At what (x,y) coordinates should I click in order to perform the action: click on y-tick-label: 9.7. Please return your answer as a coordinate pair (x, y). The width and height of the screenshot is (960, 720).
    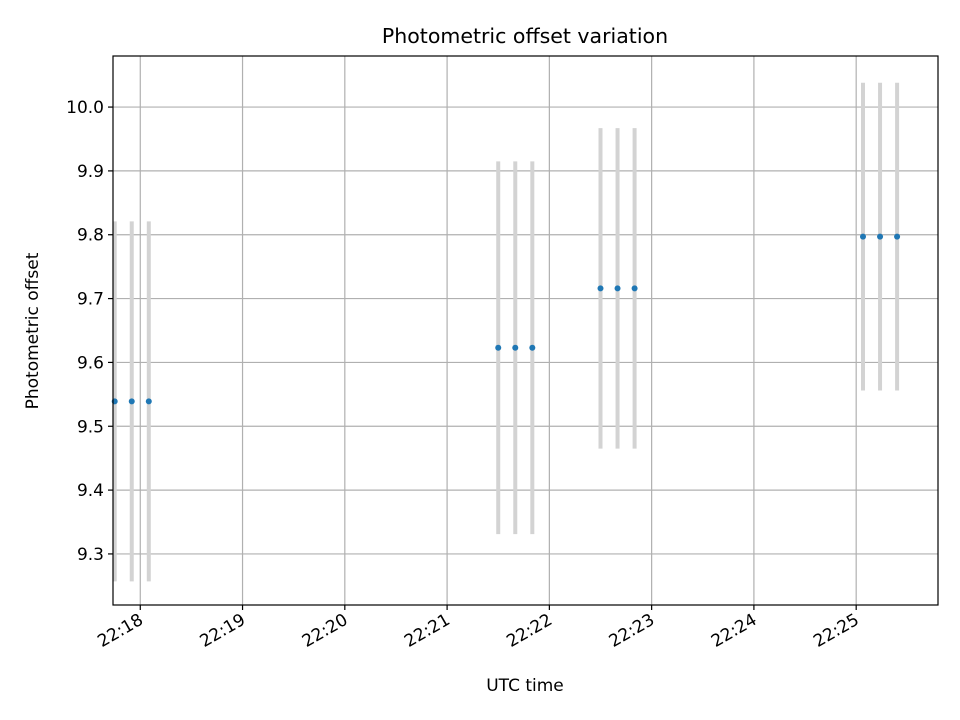
    Looking at the image, I should click on (90, 300).